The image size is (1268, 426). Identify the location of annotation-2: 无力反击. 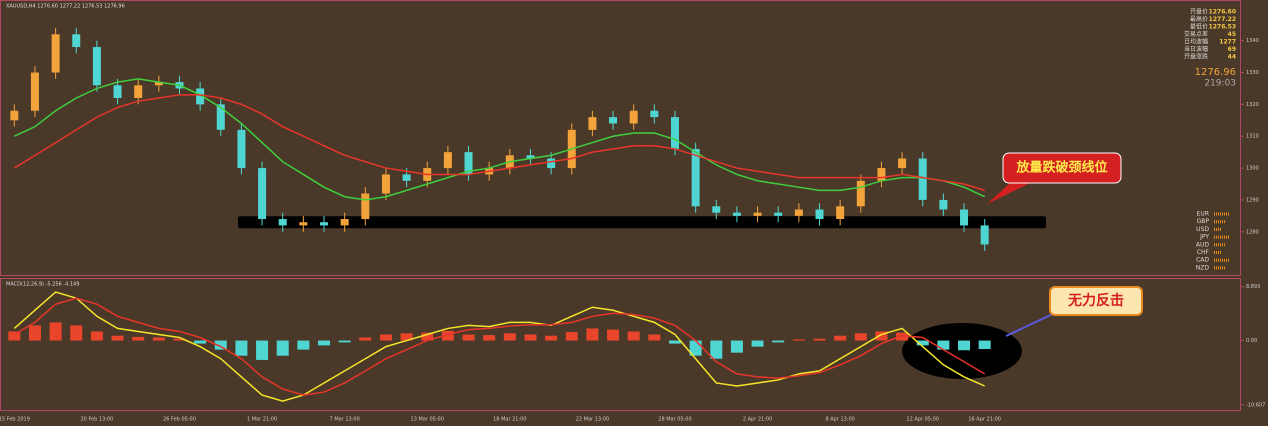
(1074, 311).